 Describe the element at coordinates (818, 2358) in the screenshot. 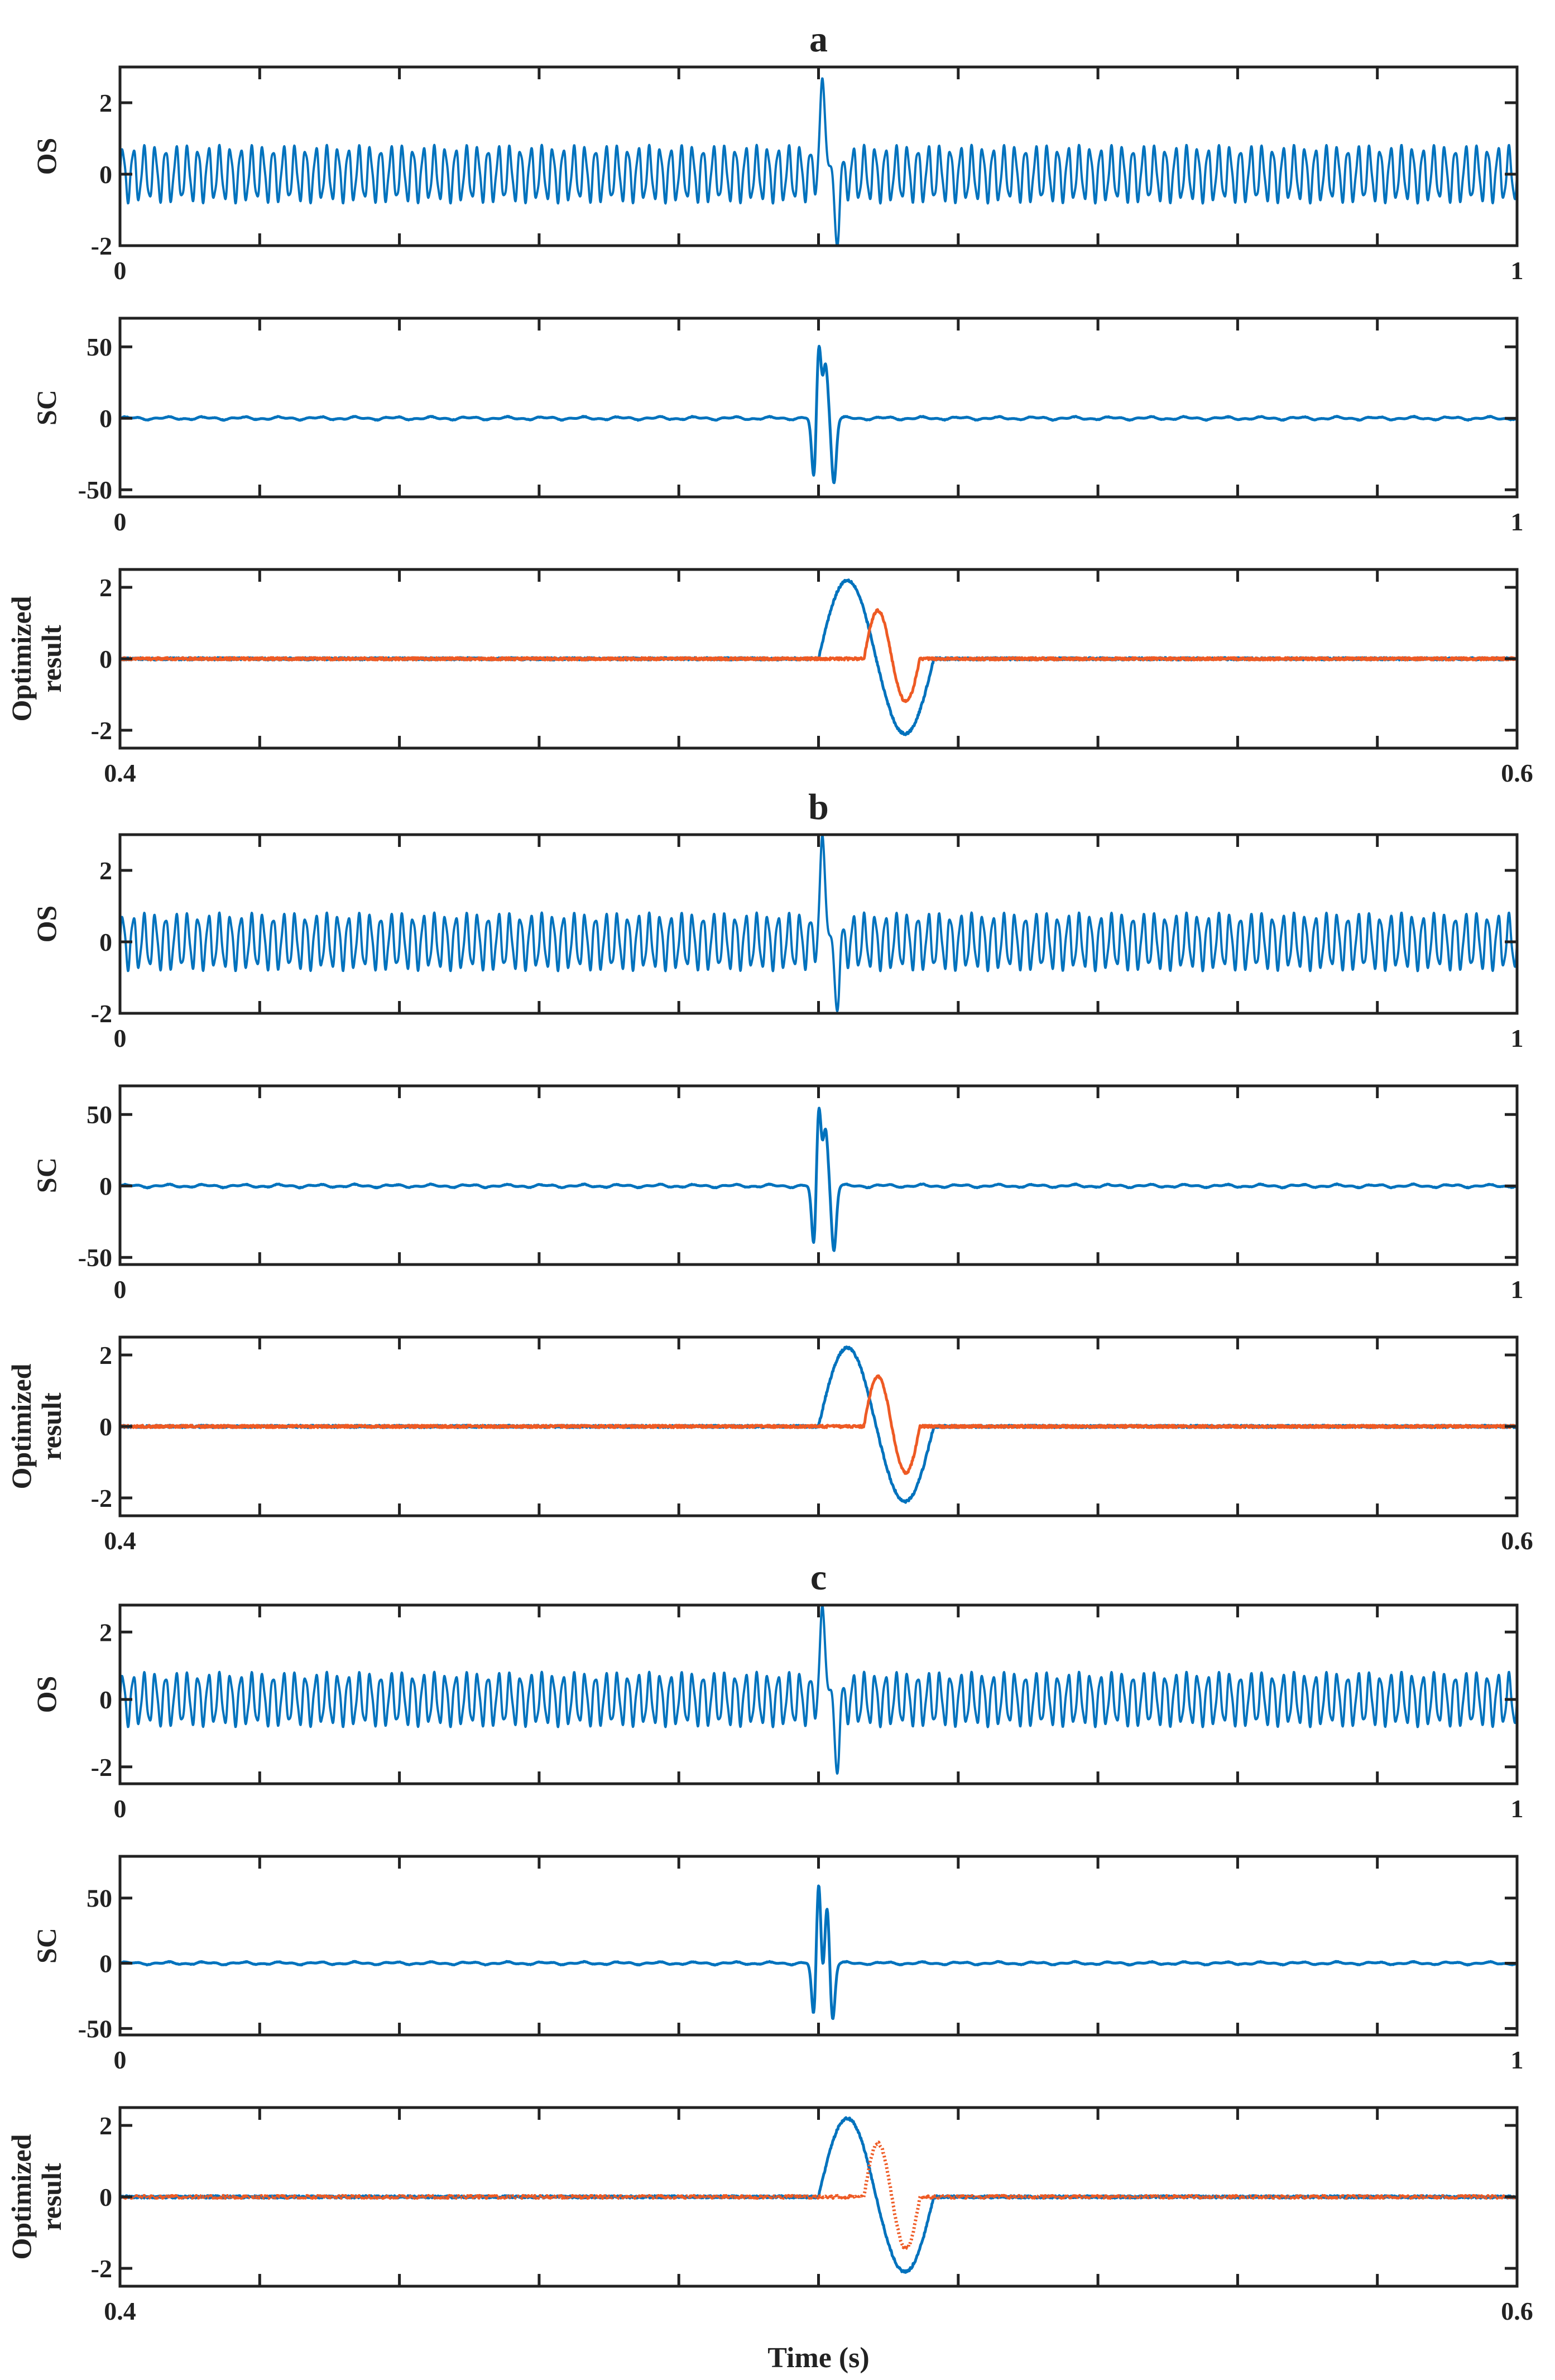

I see `x-axis-label: Time (s)` at that location.